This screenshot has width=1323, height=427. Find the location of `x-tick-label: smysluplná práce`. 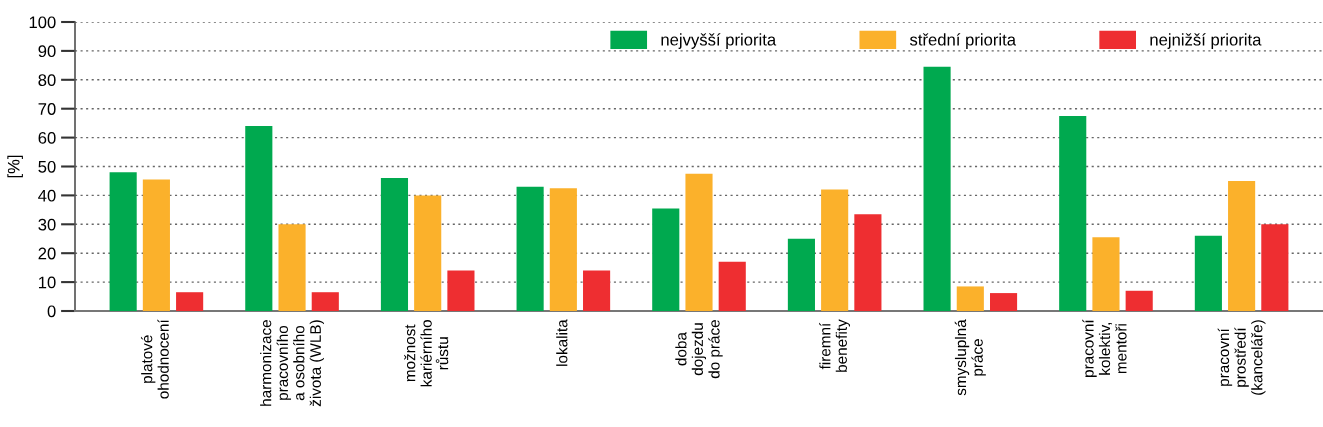

x-tick-label: smysluplná práce is located at coordinates (970, 357).